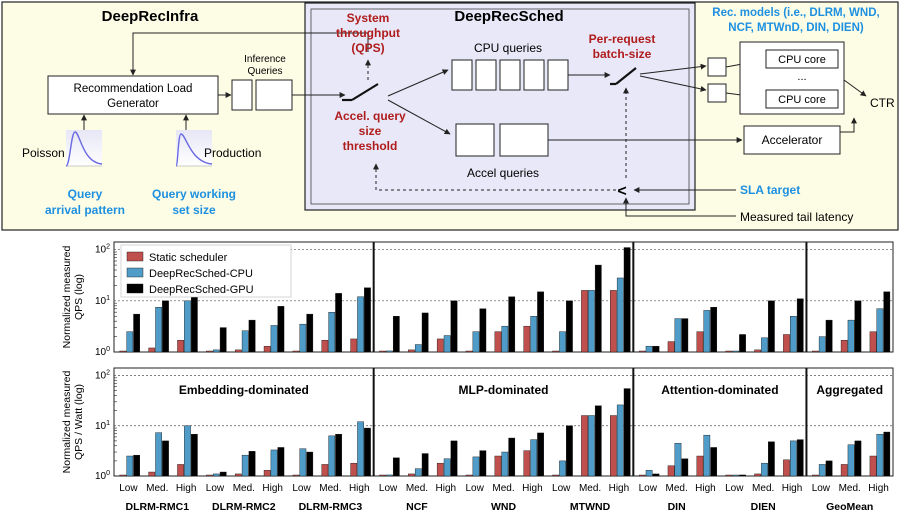  Describe the element at coordinates (365, 92) in the screenshot. I see `accel-switch` at that location.